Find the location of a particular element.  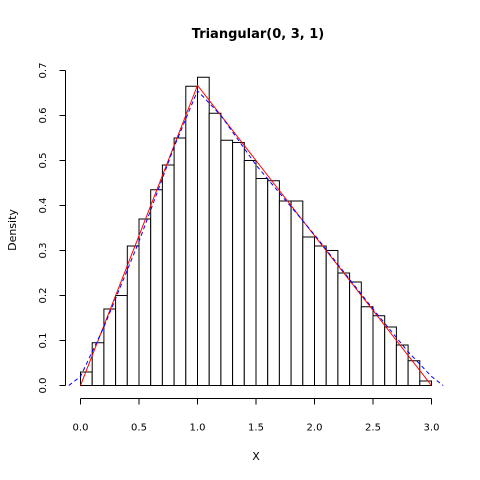

y-tick-label: 0.1 is located at coordinates (43, 341).